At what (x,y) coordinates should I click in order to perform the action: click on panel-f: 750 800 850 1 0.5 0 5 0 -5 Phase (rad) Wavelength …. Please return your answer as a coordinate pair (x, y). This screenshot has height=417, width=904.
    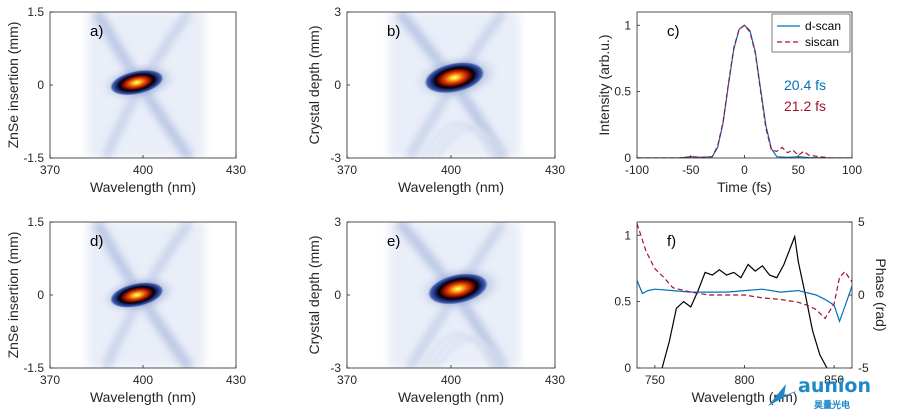
    Looking at the image, I should click on (751, 310).